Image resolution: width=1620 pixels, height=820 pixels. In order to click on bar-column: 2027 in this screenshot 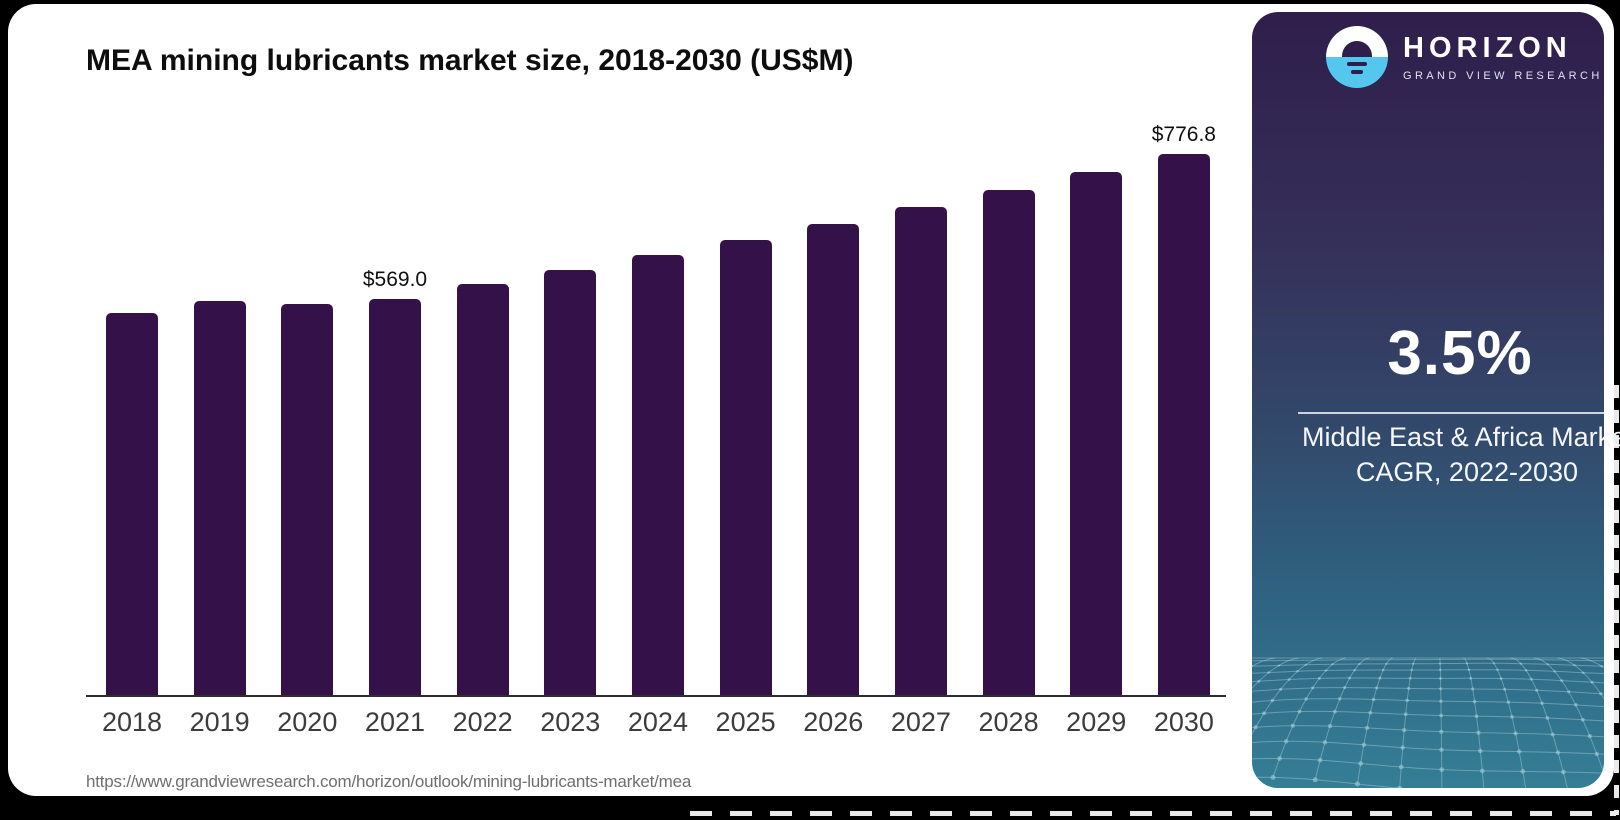, I will do `click(921, 445)`.